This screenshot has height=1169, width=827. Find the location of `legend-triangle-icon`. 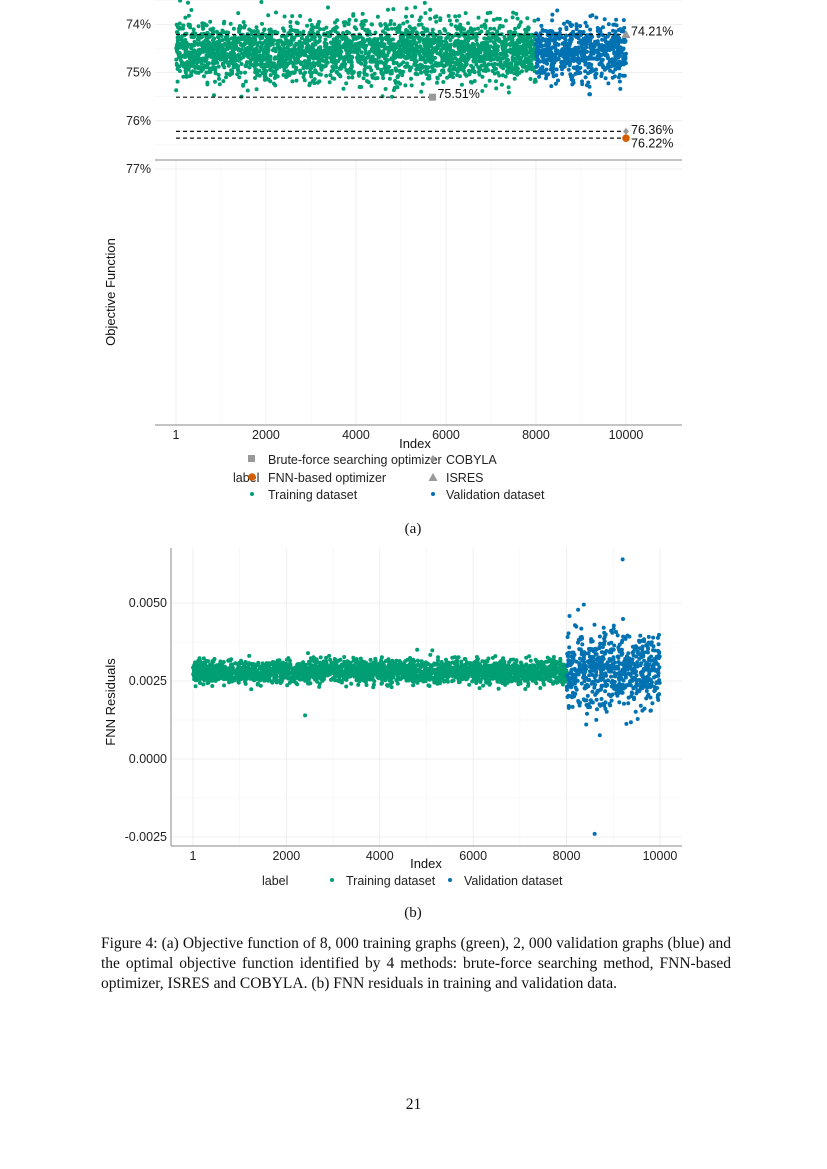

legend-triangle-icon is located at coordinates (433, 477).